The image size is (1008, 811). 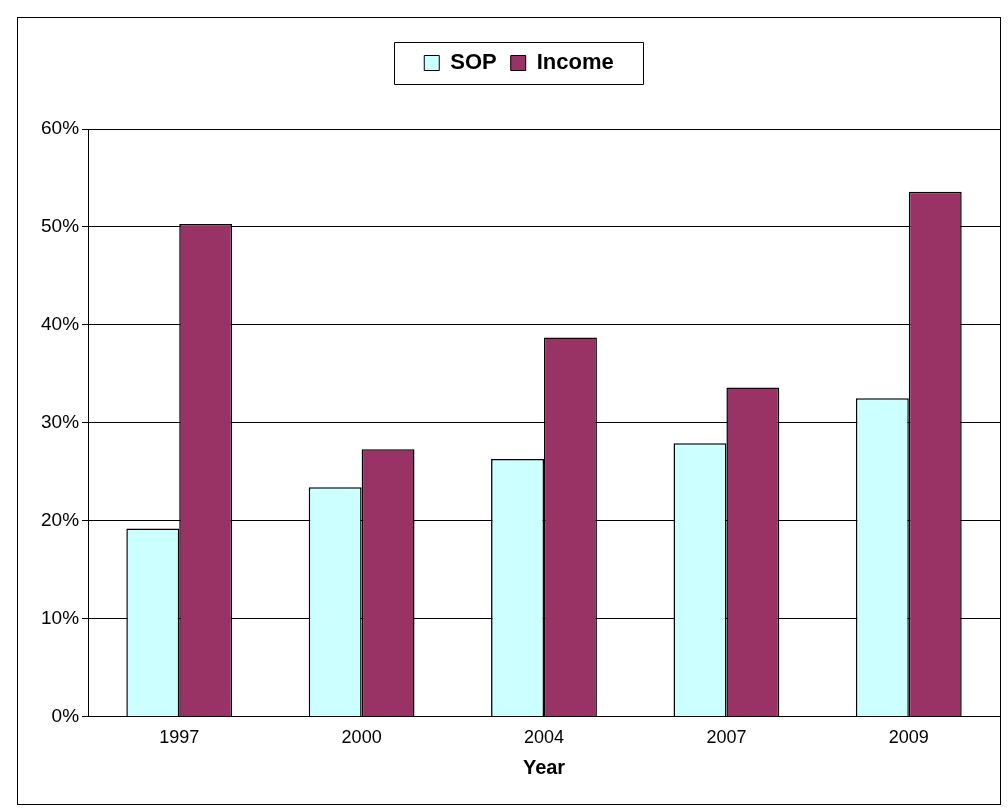 What do you see at coordinates (908, 737) in the screenshot?
I see `x-tick-label: 2009` at bounding box center [908, 737].